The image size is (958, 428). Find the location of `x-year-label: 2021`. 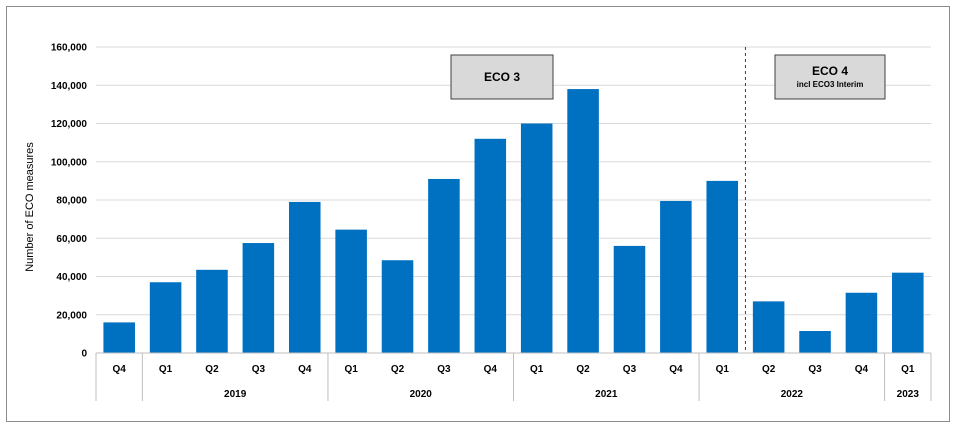

x-year-label: 2021 is located at coordinates (606, 394).